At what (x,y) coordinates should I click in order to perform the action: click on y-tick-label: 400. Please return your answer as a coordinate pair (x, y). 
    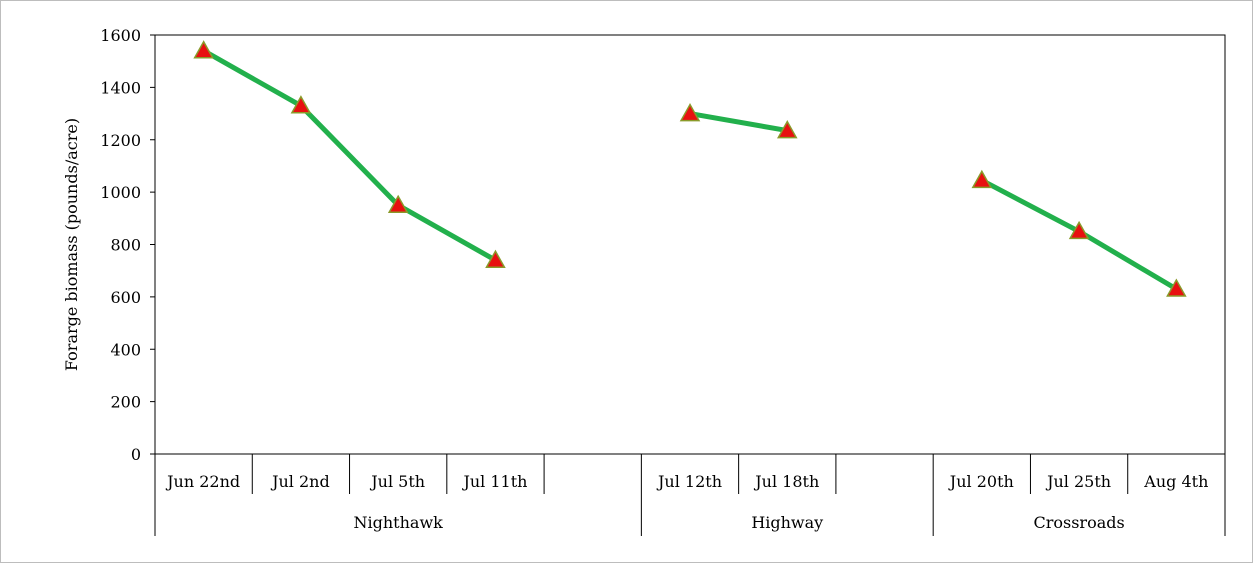
    Looking at the image, I should click on (125, 349).